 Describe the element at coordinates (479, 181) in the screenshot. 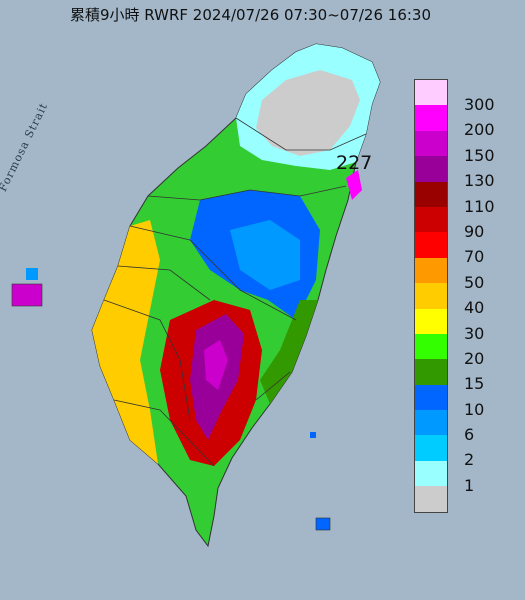

I see `legend-label: 130` at that location.